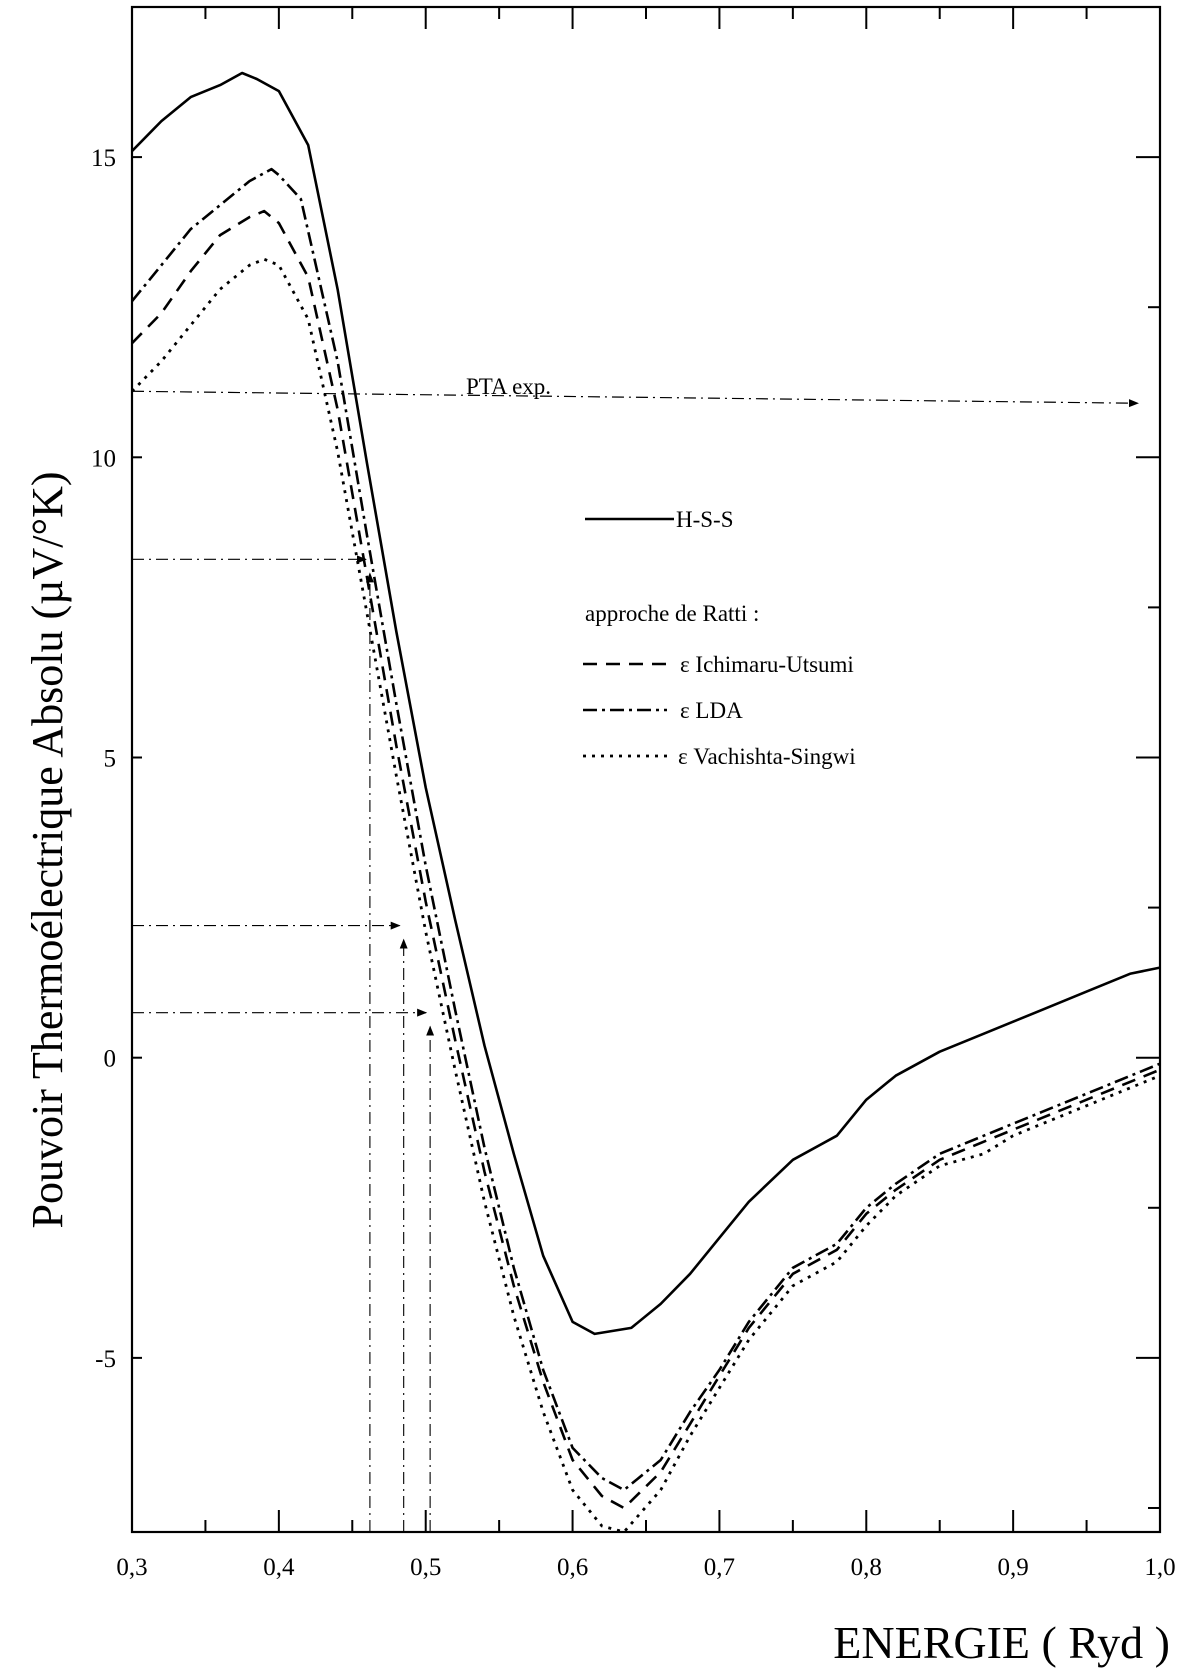 The image size is (1198, 1671). Describe the element at coordinates (279, 1567) in the screenshot. I see `x-tick-label: 0,4` at that location.